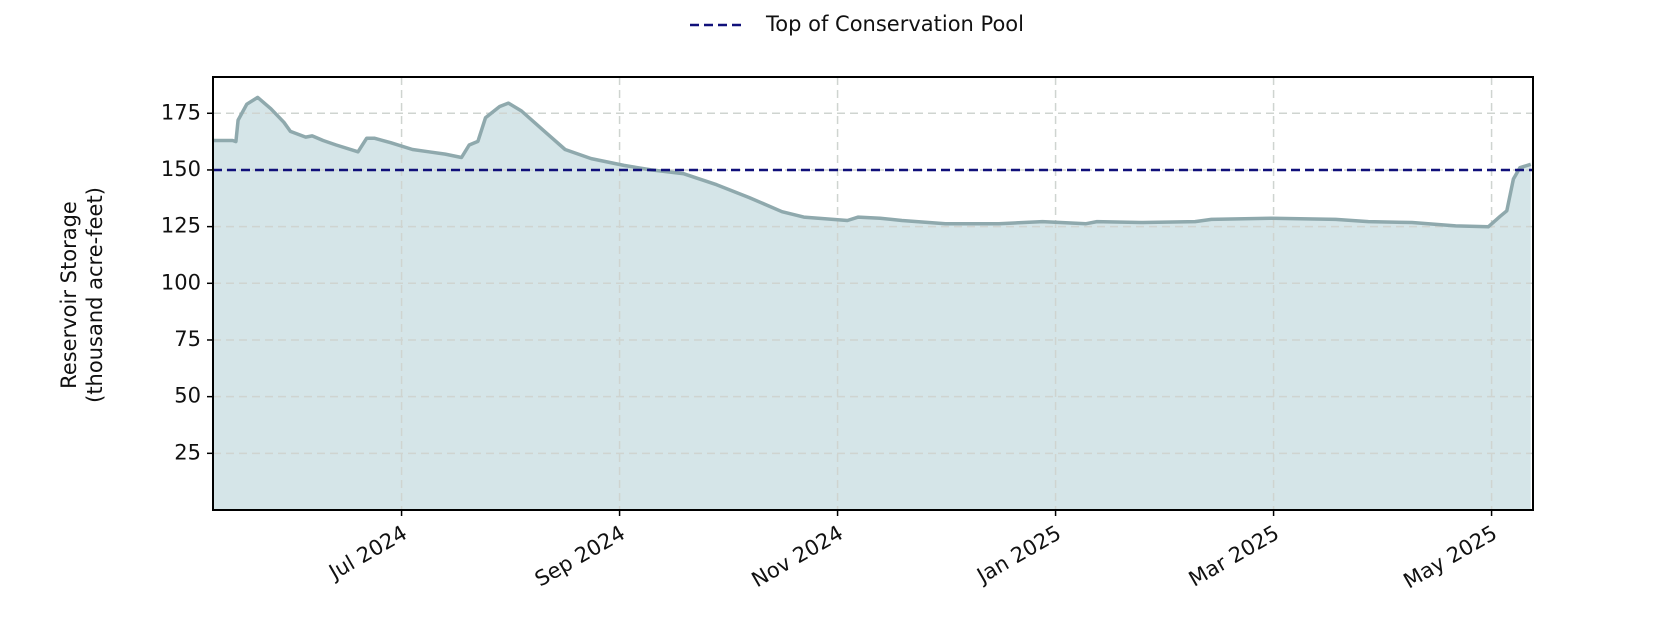 Image resolution: width=1680 pixels, height=630 pixels. What do you see at coordinates (181, 169) in the screenshot?
I see `y-tick-label: 150` at bounding box center [181, 169].